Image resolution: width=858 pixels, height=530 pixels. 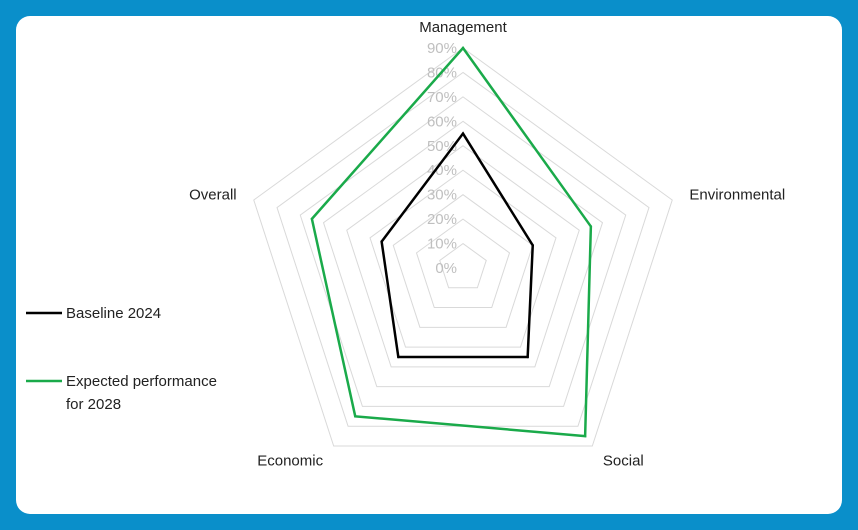 What do you see at coordinates (623, 461) in the screenshot?
I see `category-label: Social` at bounding box center [623, 461].